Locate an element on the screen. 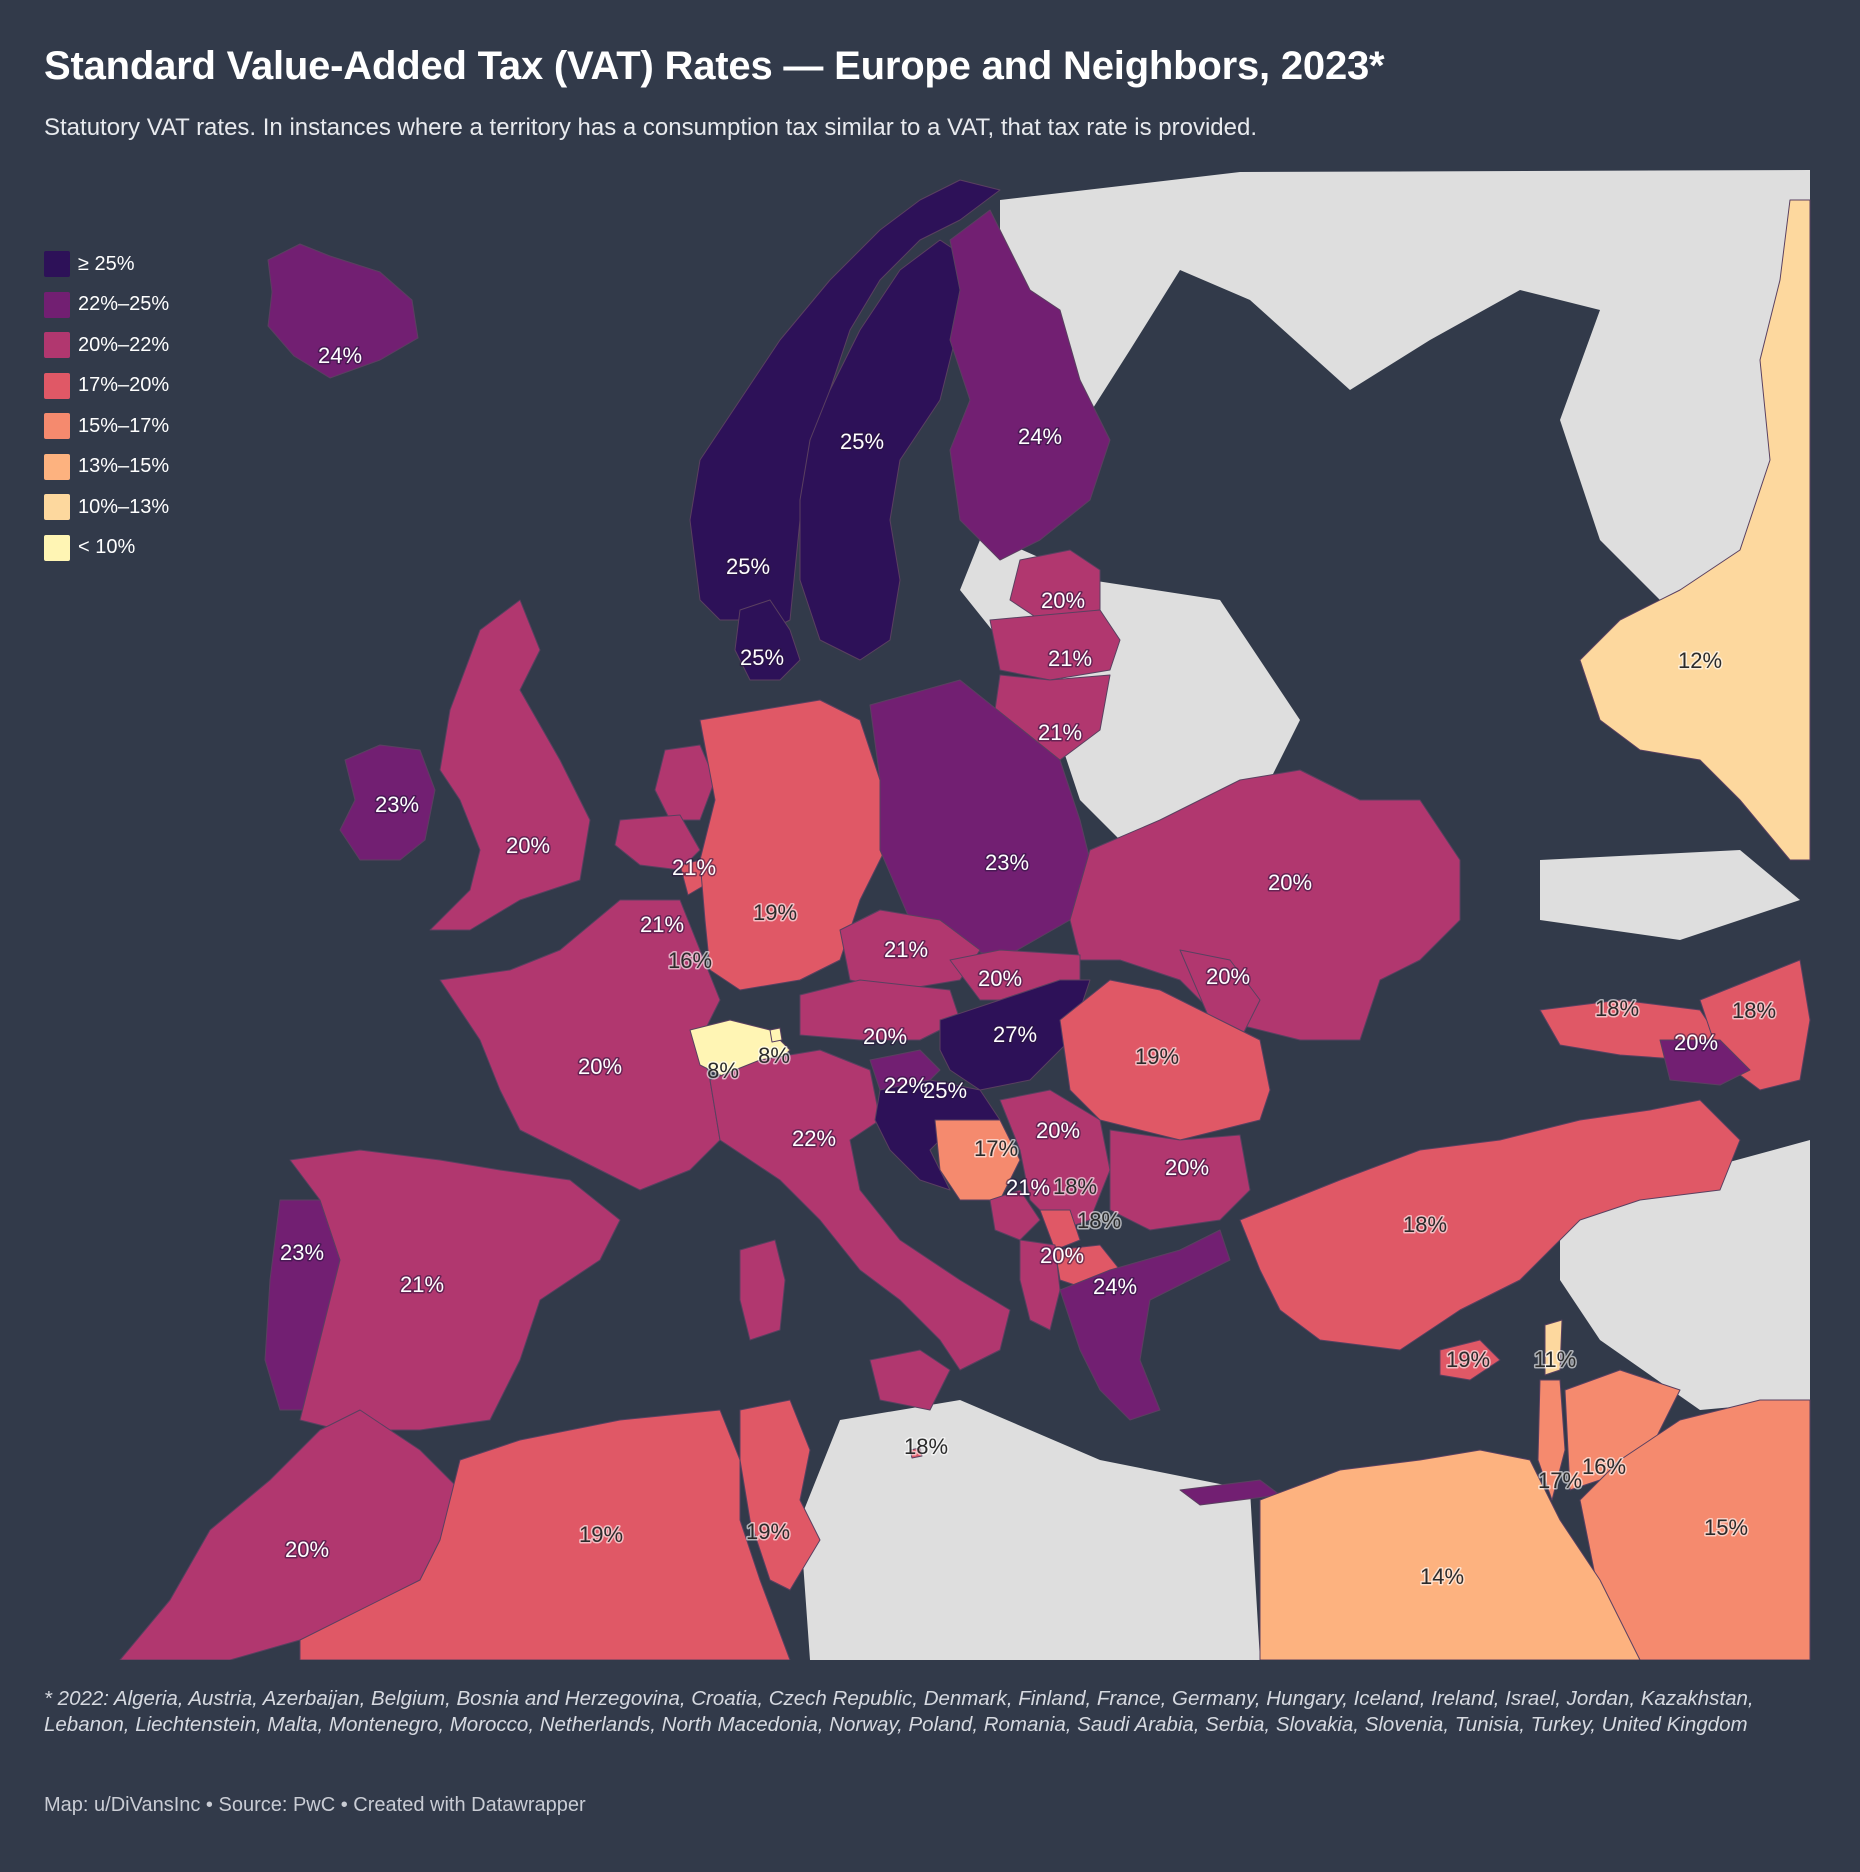  legend-item: 15%–17% is located at coordinates (106, 426).